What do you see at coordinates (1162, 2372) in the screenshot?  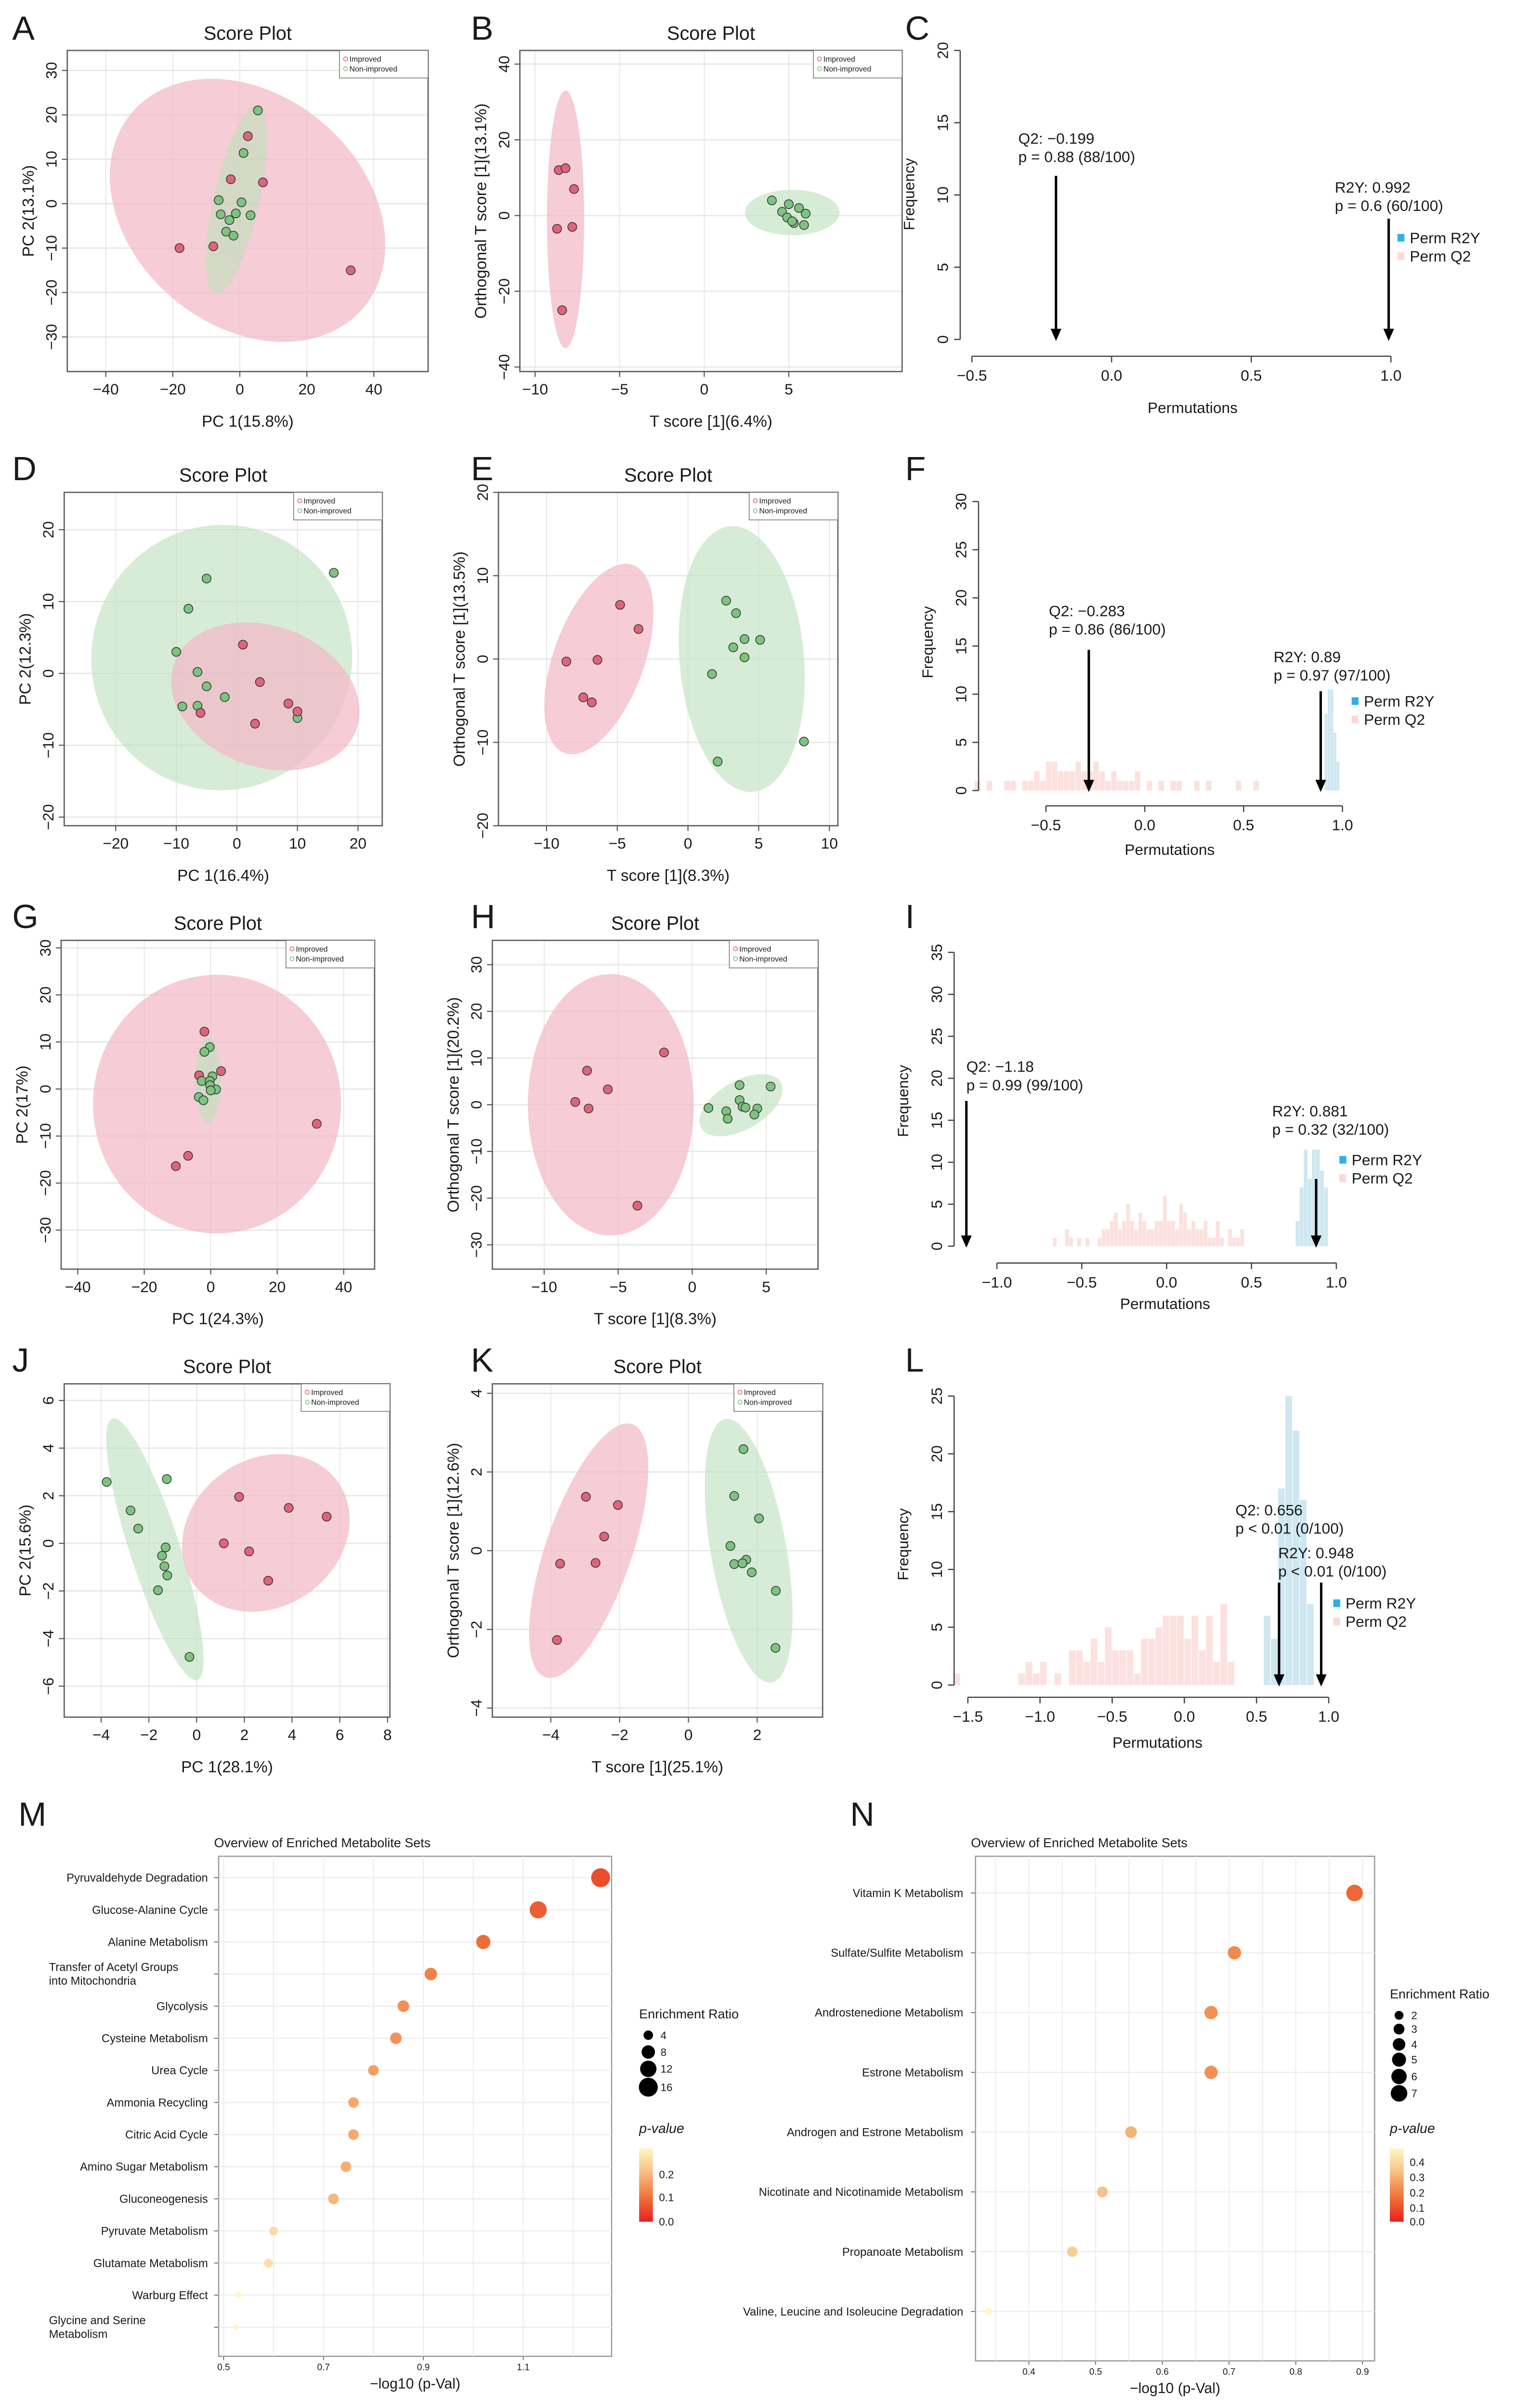 I see `x-tick-label: 0.6` at bounding box center [1162, 2372].